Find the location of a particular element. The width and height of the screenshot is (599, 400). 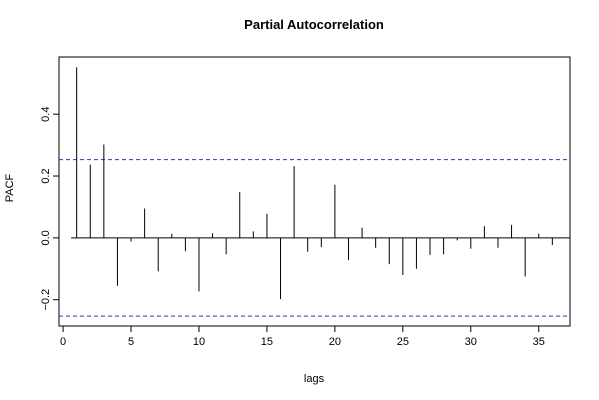

x-tick-label: 30 is located at coordinates (471, 342).